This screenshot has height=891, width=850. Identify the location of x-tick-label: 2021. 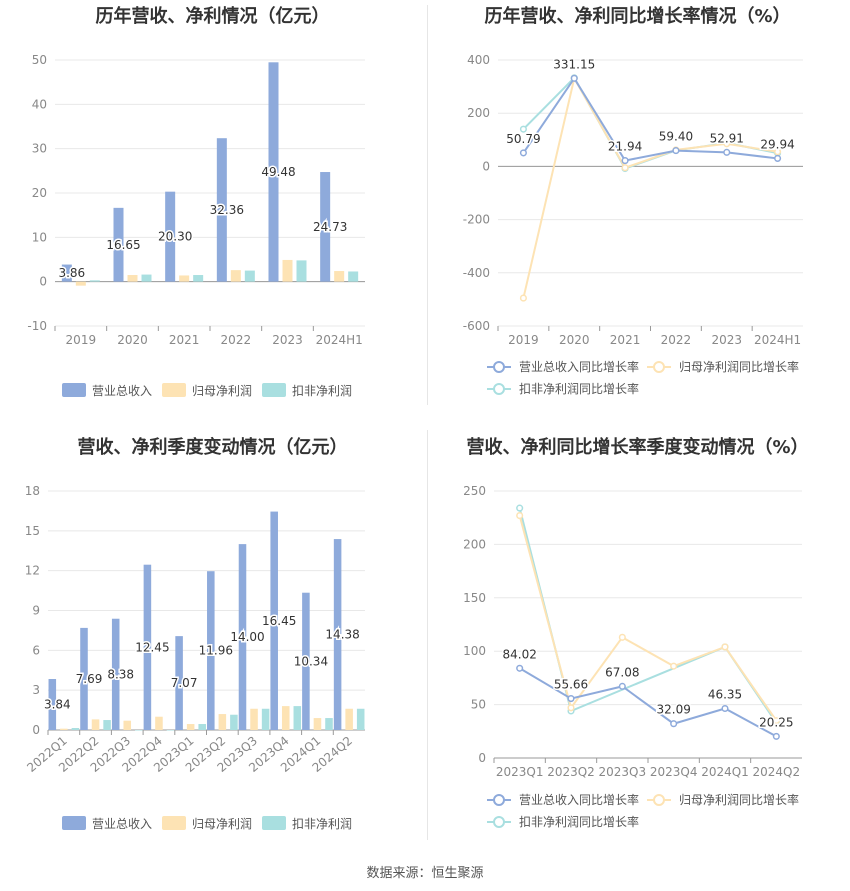
(625, 340).